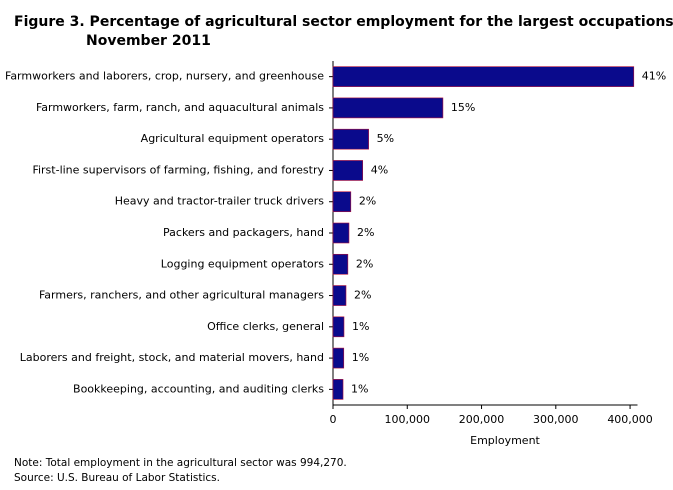  Describe the element at coordinates (242, 263) in the screenshot. I see `y-tick-label: Logging equipment operators` at that location.